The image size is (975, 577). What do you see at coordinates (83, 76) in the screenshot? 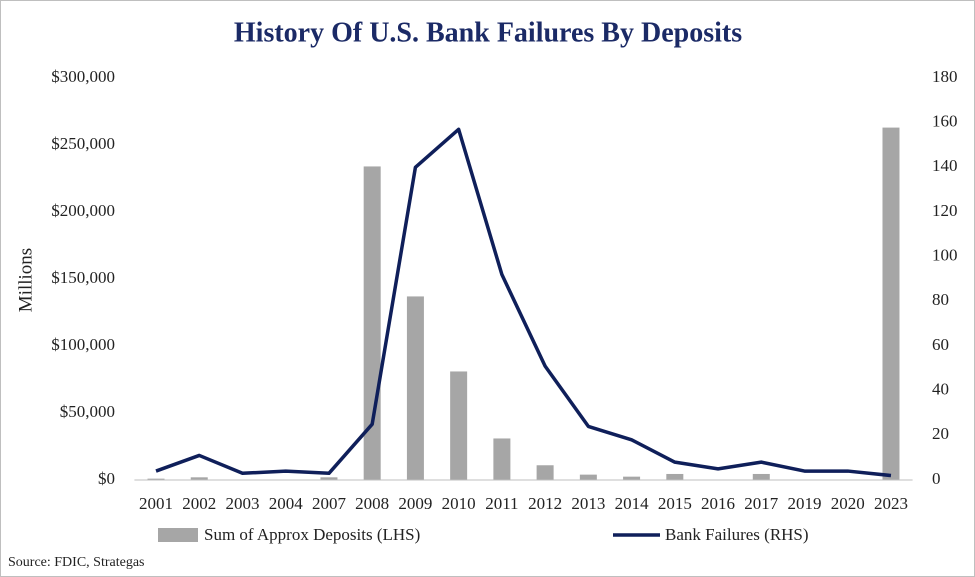
I see `y-tick-label: $300,000` at bounding box center [83, 76].